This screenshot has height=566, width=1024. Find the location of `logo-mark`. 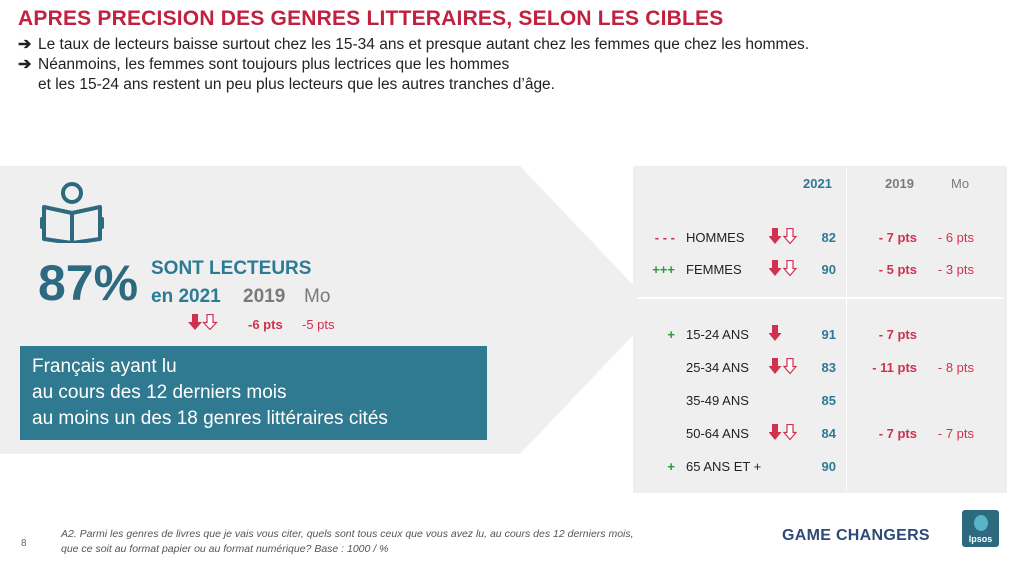

logo-mark is located at coordinates (981, 523).